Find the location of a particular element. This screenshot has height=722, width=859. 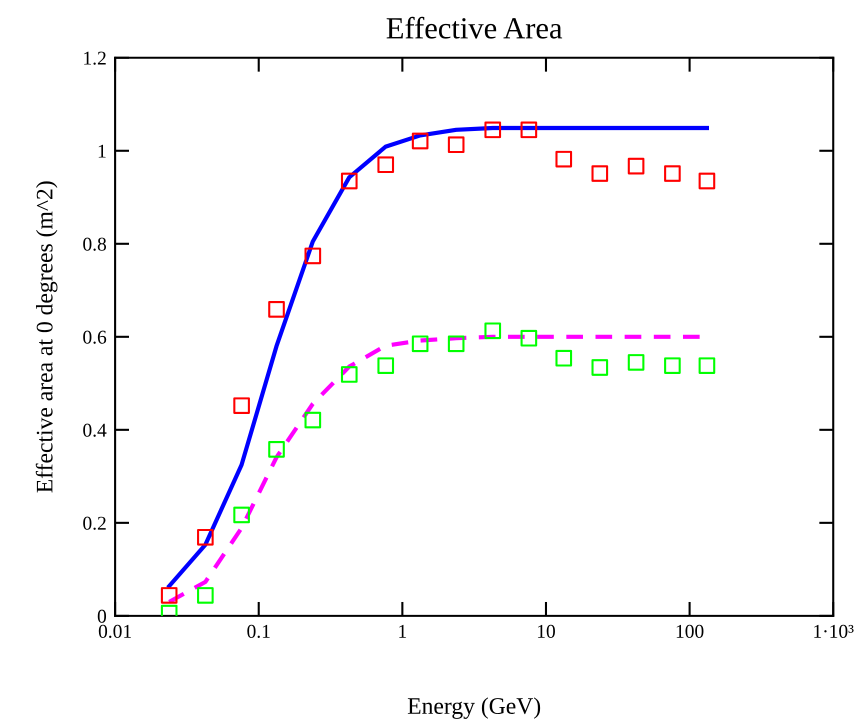

y-tick-label: 0.6 is located at coordinates (94, 337).